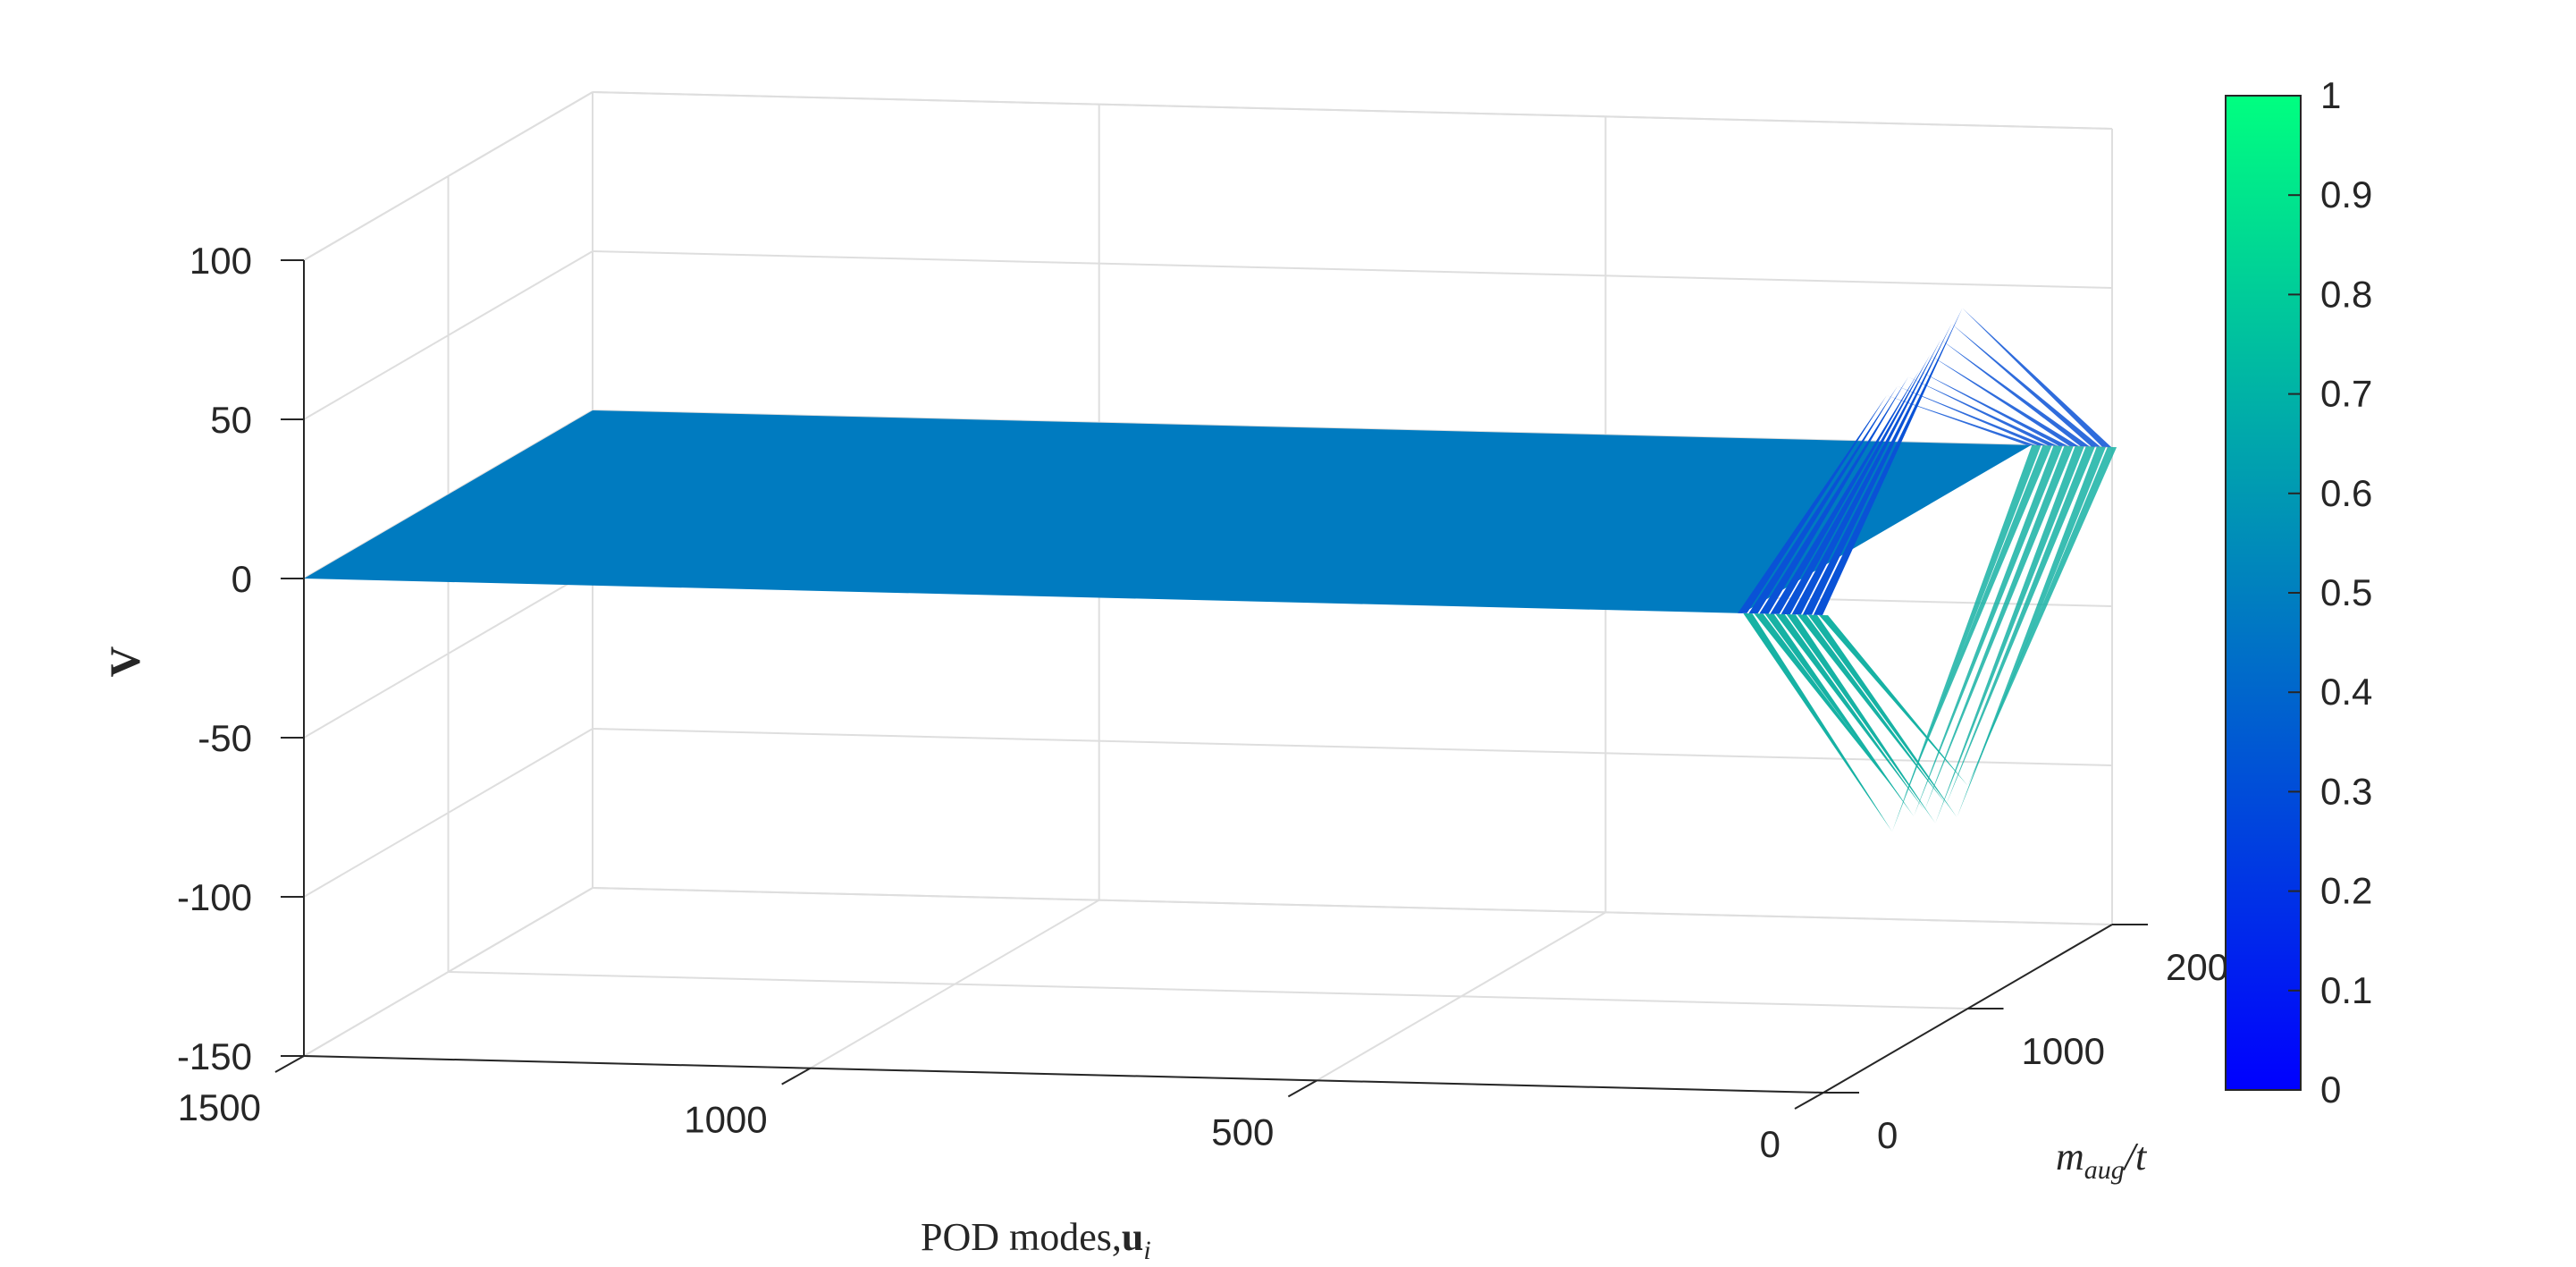 The height and width of the screenshot is (1267, 2576). What do you see at coordinates (1063, 1074) in the screenshot?
I see `x-axis-line` at bounding box center [1063, 1074].